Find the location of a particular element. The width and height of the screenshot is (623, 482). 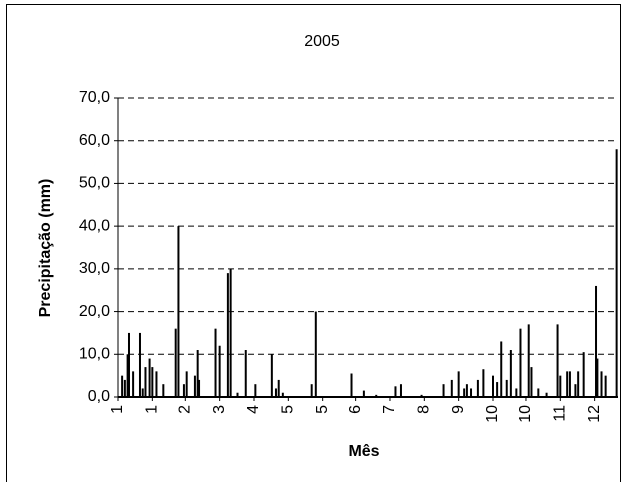

x-tick-label: 12 is located at coordinates (594, 414).